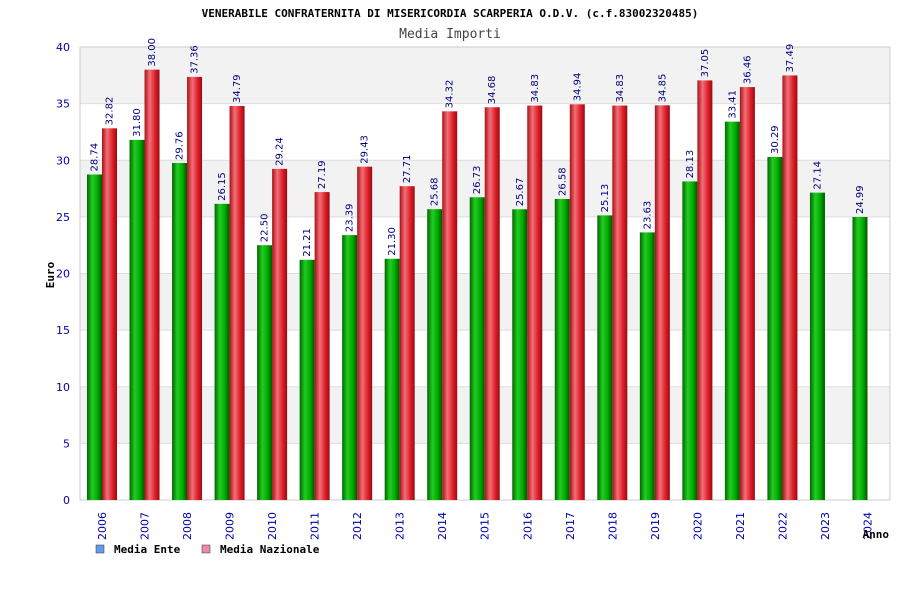  I want to click on x-tick-label: 2012, so click(357, 526).